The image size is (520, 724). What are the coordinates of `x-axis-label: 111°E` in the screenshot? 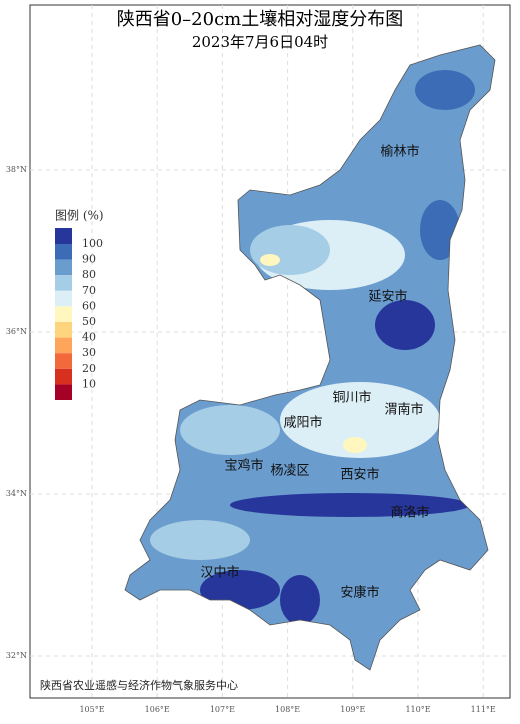 It's located at (483, 709).